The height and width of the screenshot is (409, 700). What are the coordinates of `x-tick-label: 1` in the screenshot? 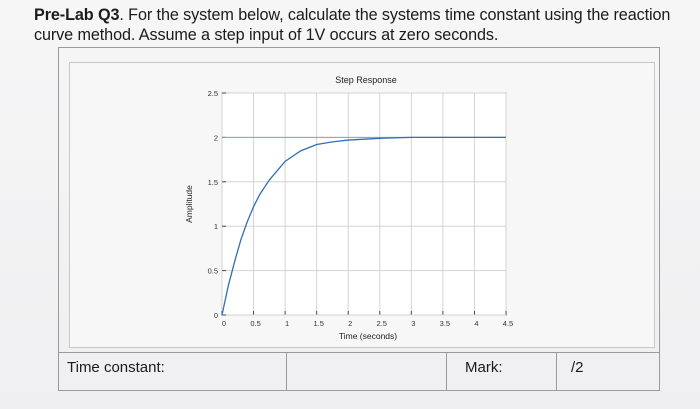 It's located at (287, 323).